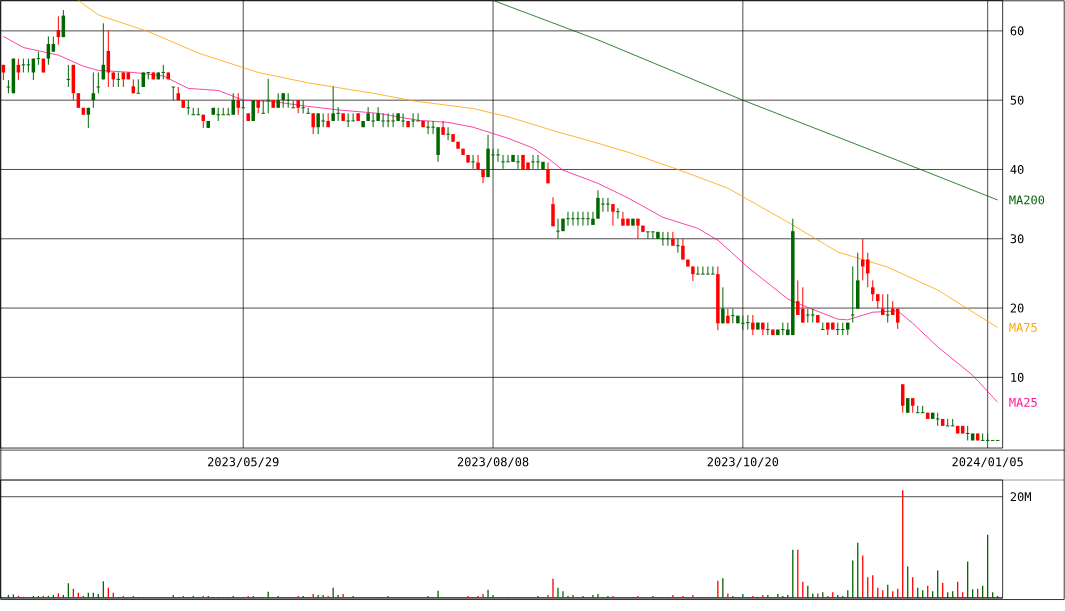 The width and height of the screenshot is (1065, 611). What do you see at coordinates (987, 462) in the screenshot?
I see `x-tick-label: 2024/01/05` at bounding box center [987, 462].